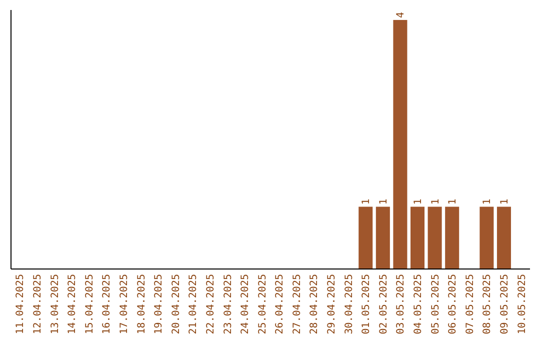  What do you see at coordinates (332, 304) in the screenshot?
I see `x-tick-label: 29.04.2025` at bounding box center [332, 304].